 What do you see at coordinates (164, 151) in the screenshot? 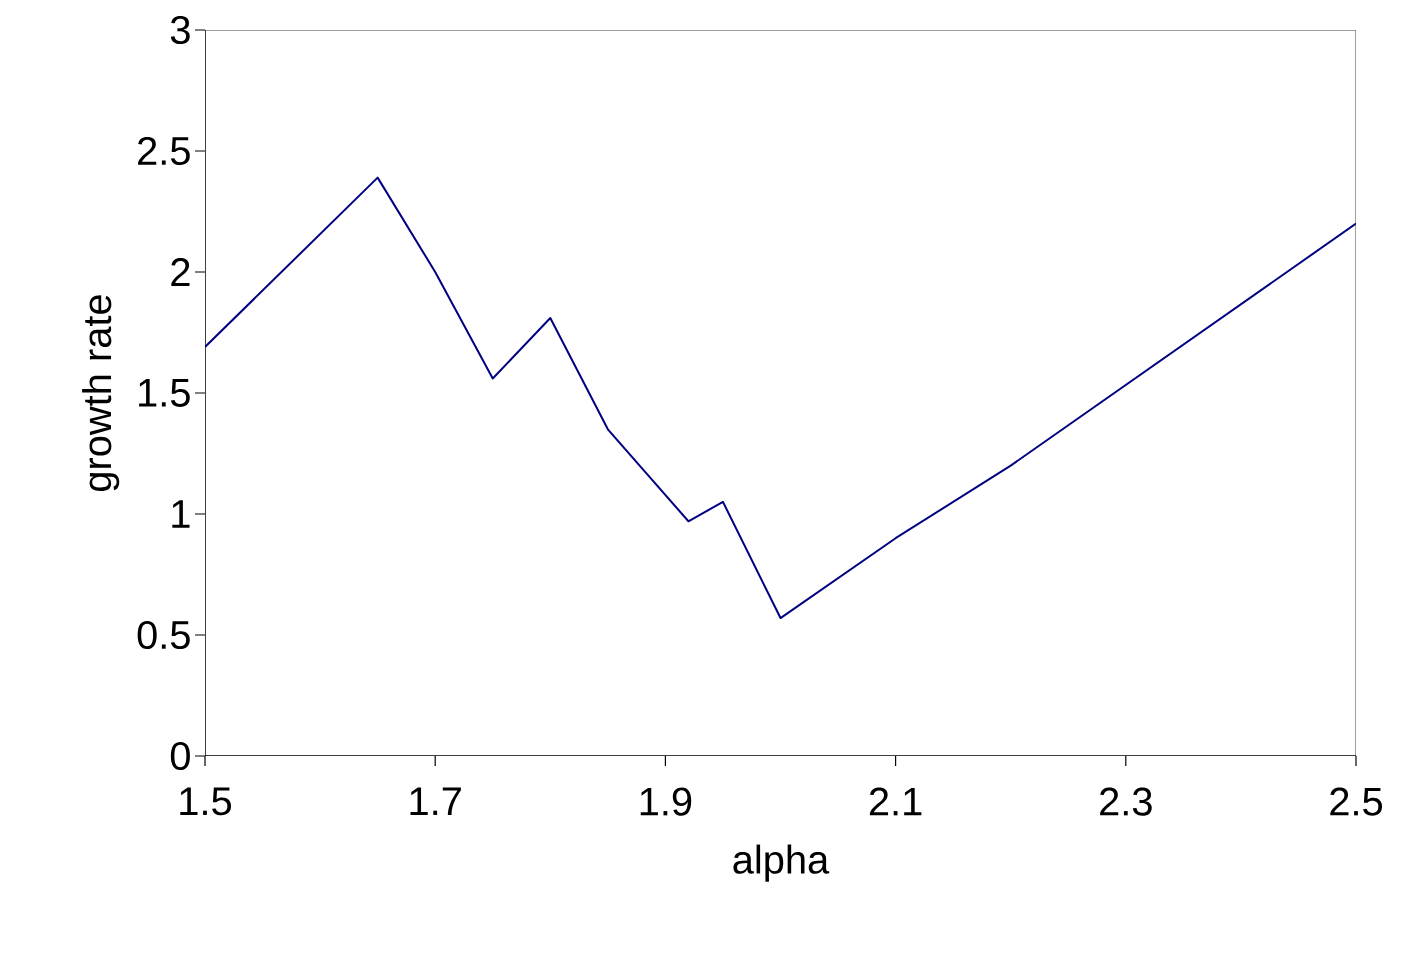
I see `y-tick-label: 2.5` at bounding box center [164, 151].